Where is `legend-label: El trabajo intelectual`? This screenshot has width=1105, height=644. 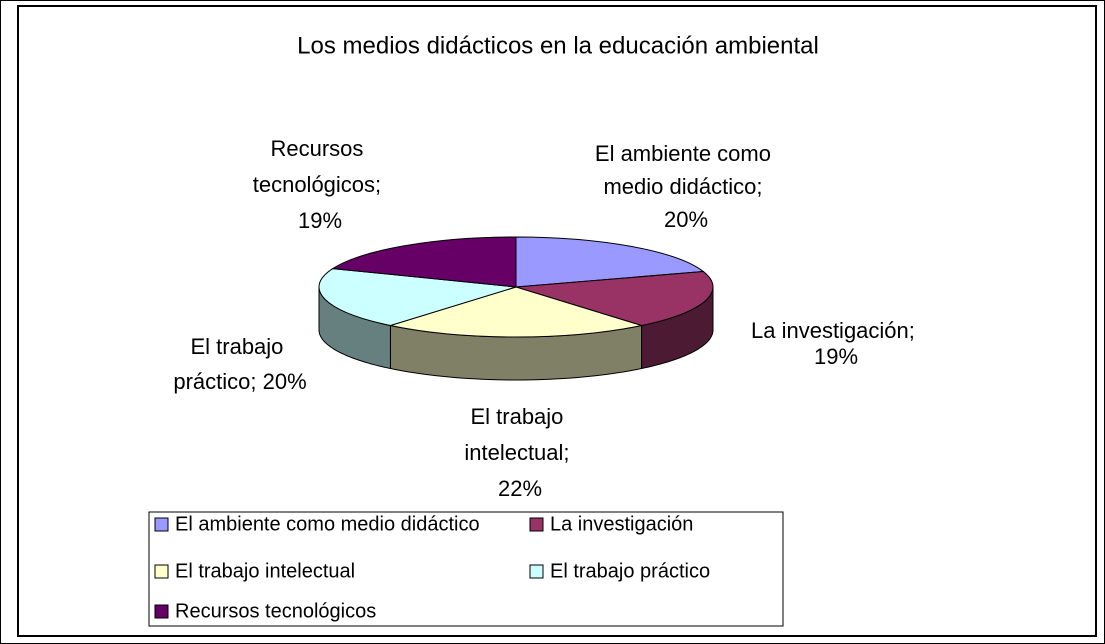
legend-label: El trabajo intelectual is located at coordinates (265, 571).